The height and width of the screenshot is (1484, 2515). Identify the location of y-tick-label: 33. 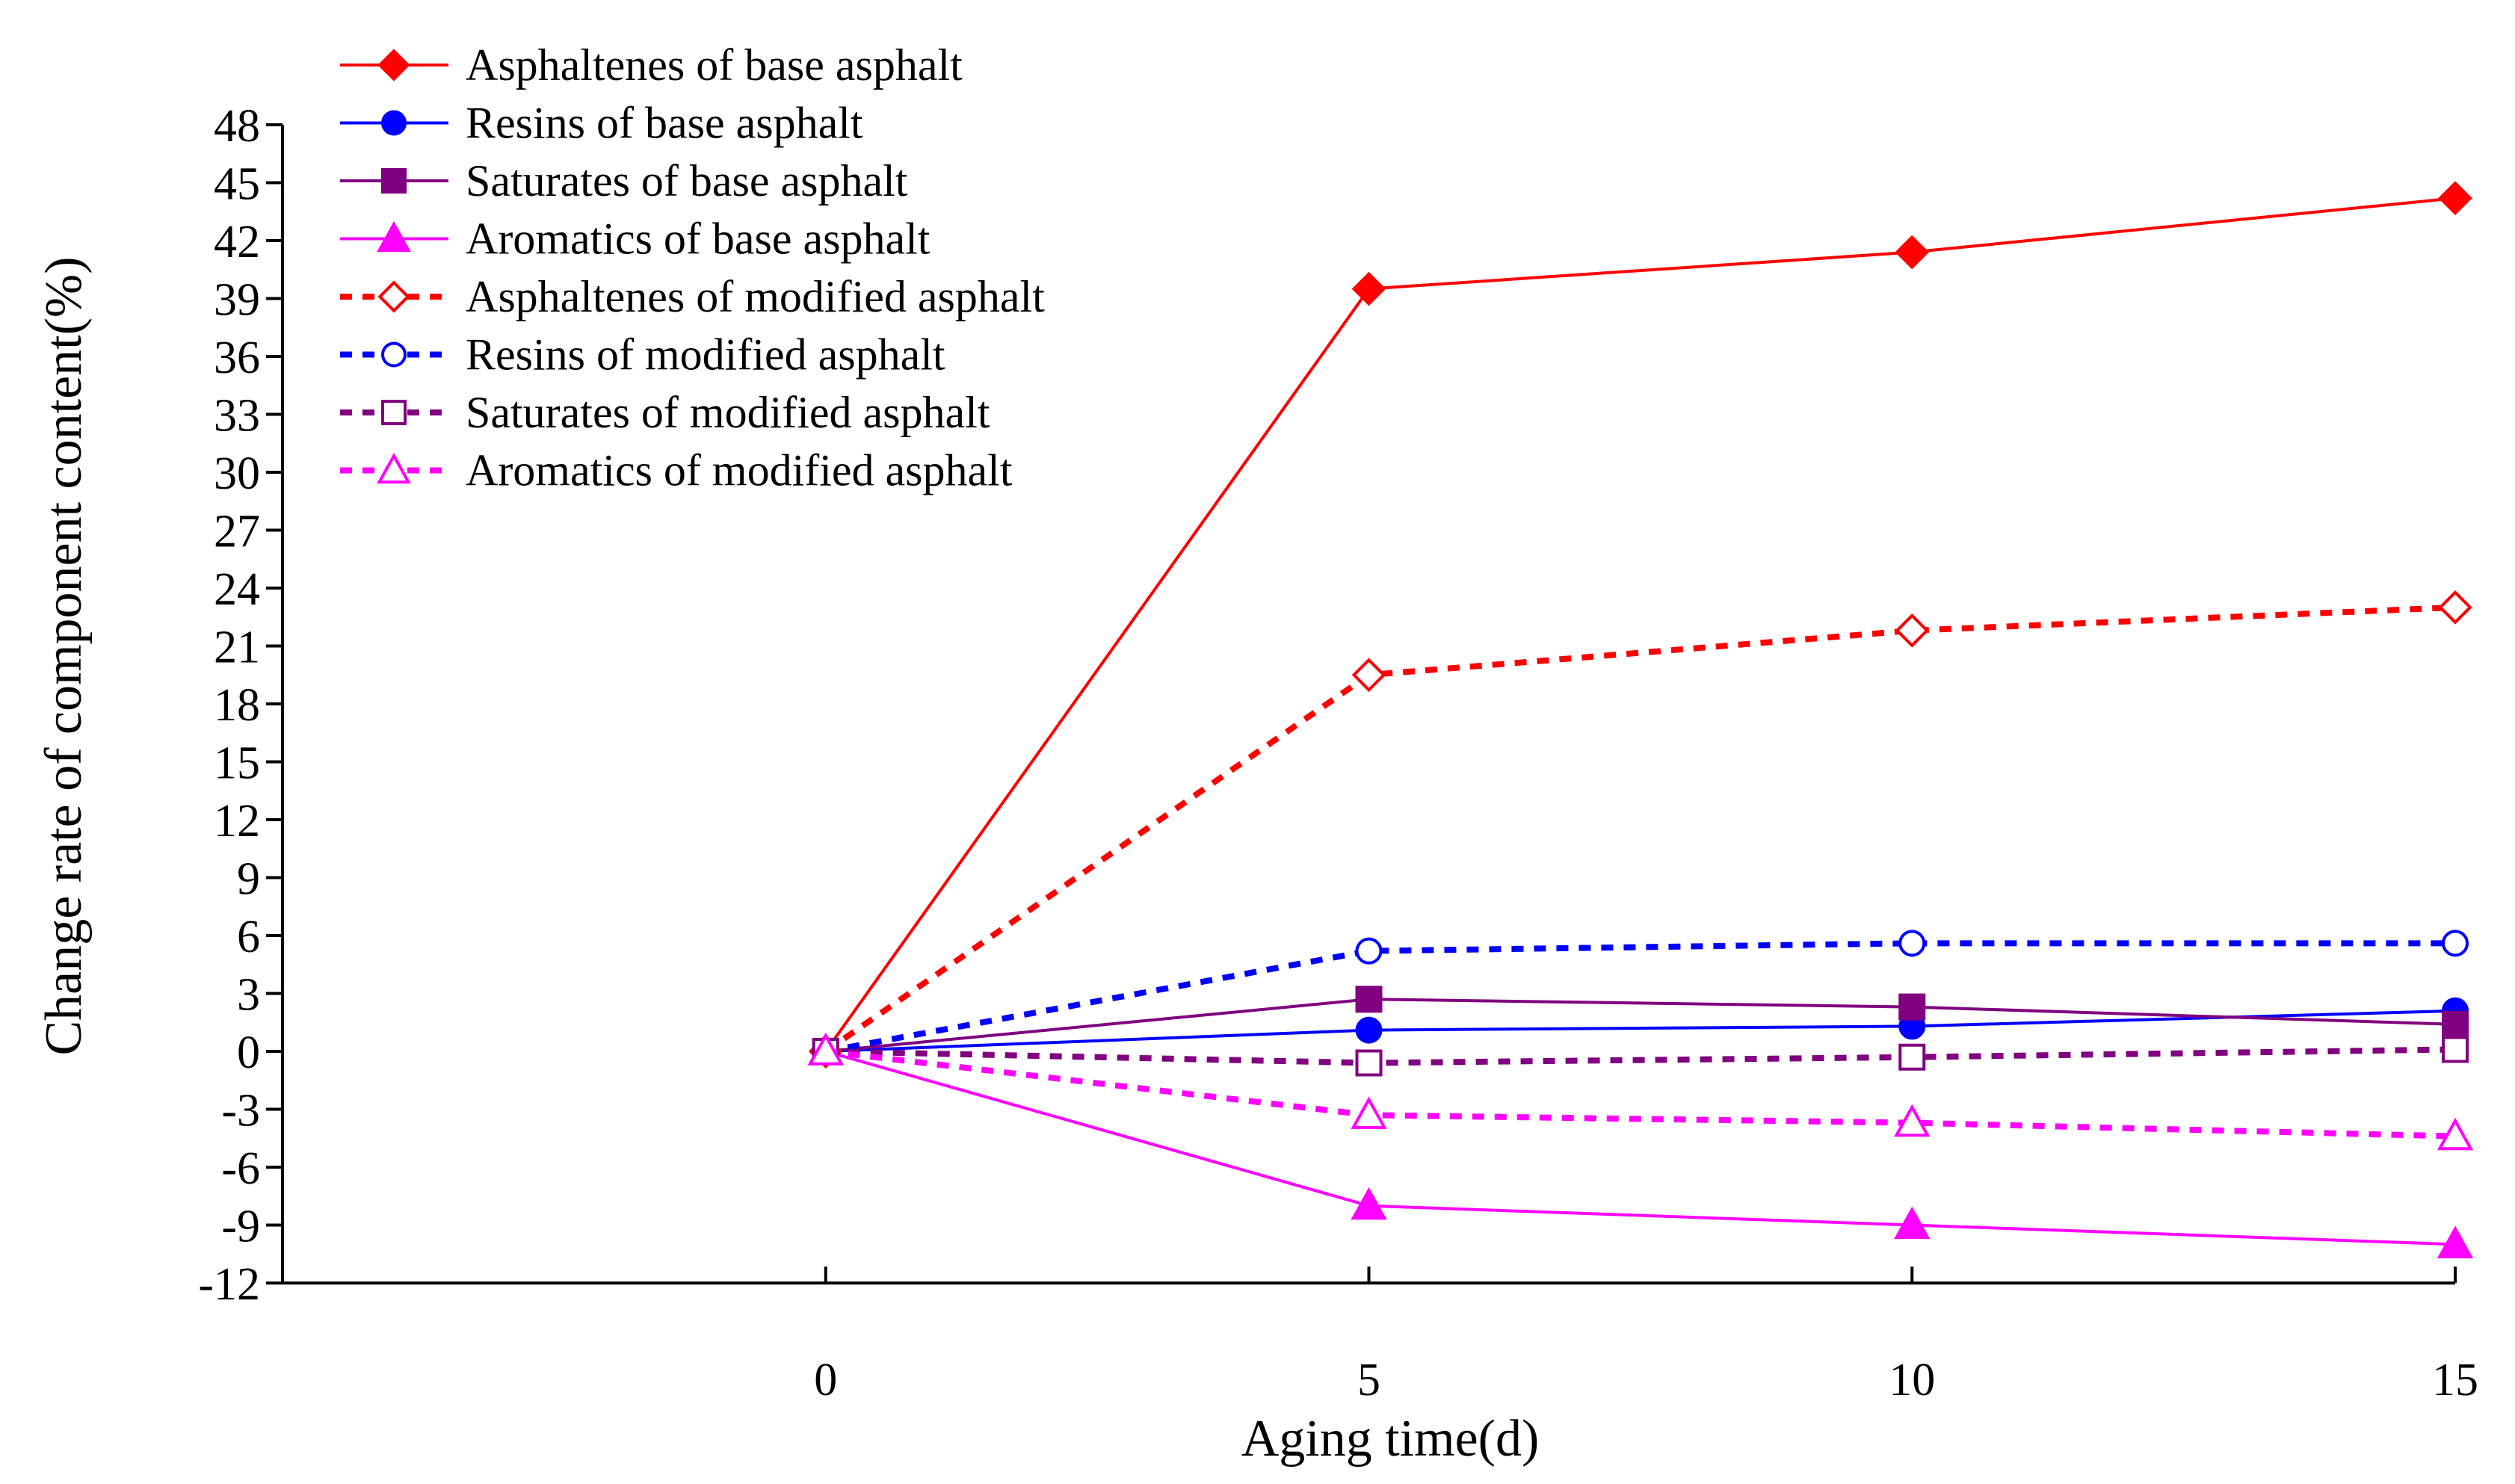
(237, 416).